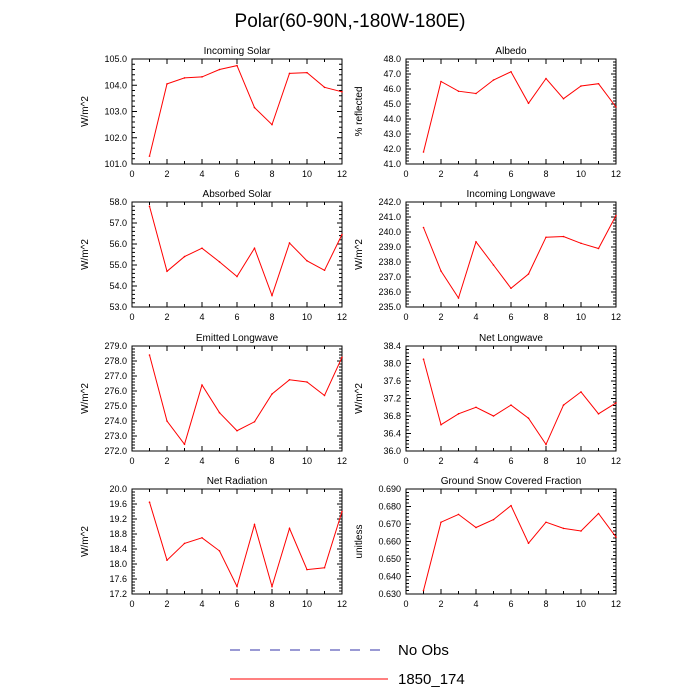 The height and width of the screenshot is (700, 700). What do you see at coordinates (392, 134) in the screenshot?
I see `y-tick-label: 43.0` at bounding box center [392, 134].